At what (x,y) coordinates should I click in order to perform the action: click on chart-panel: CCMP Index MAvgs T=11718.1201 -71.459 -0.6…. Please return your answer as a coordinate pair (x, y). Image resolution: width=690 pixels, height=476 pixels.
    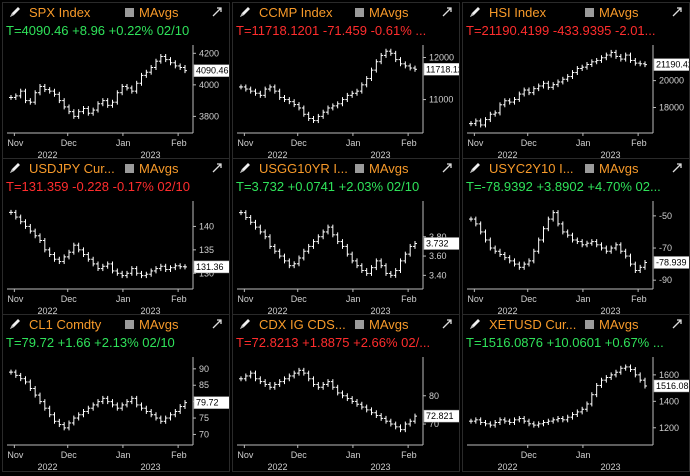
    Looking at the image, I should click on (346, 81).